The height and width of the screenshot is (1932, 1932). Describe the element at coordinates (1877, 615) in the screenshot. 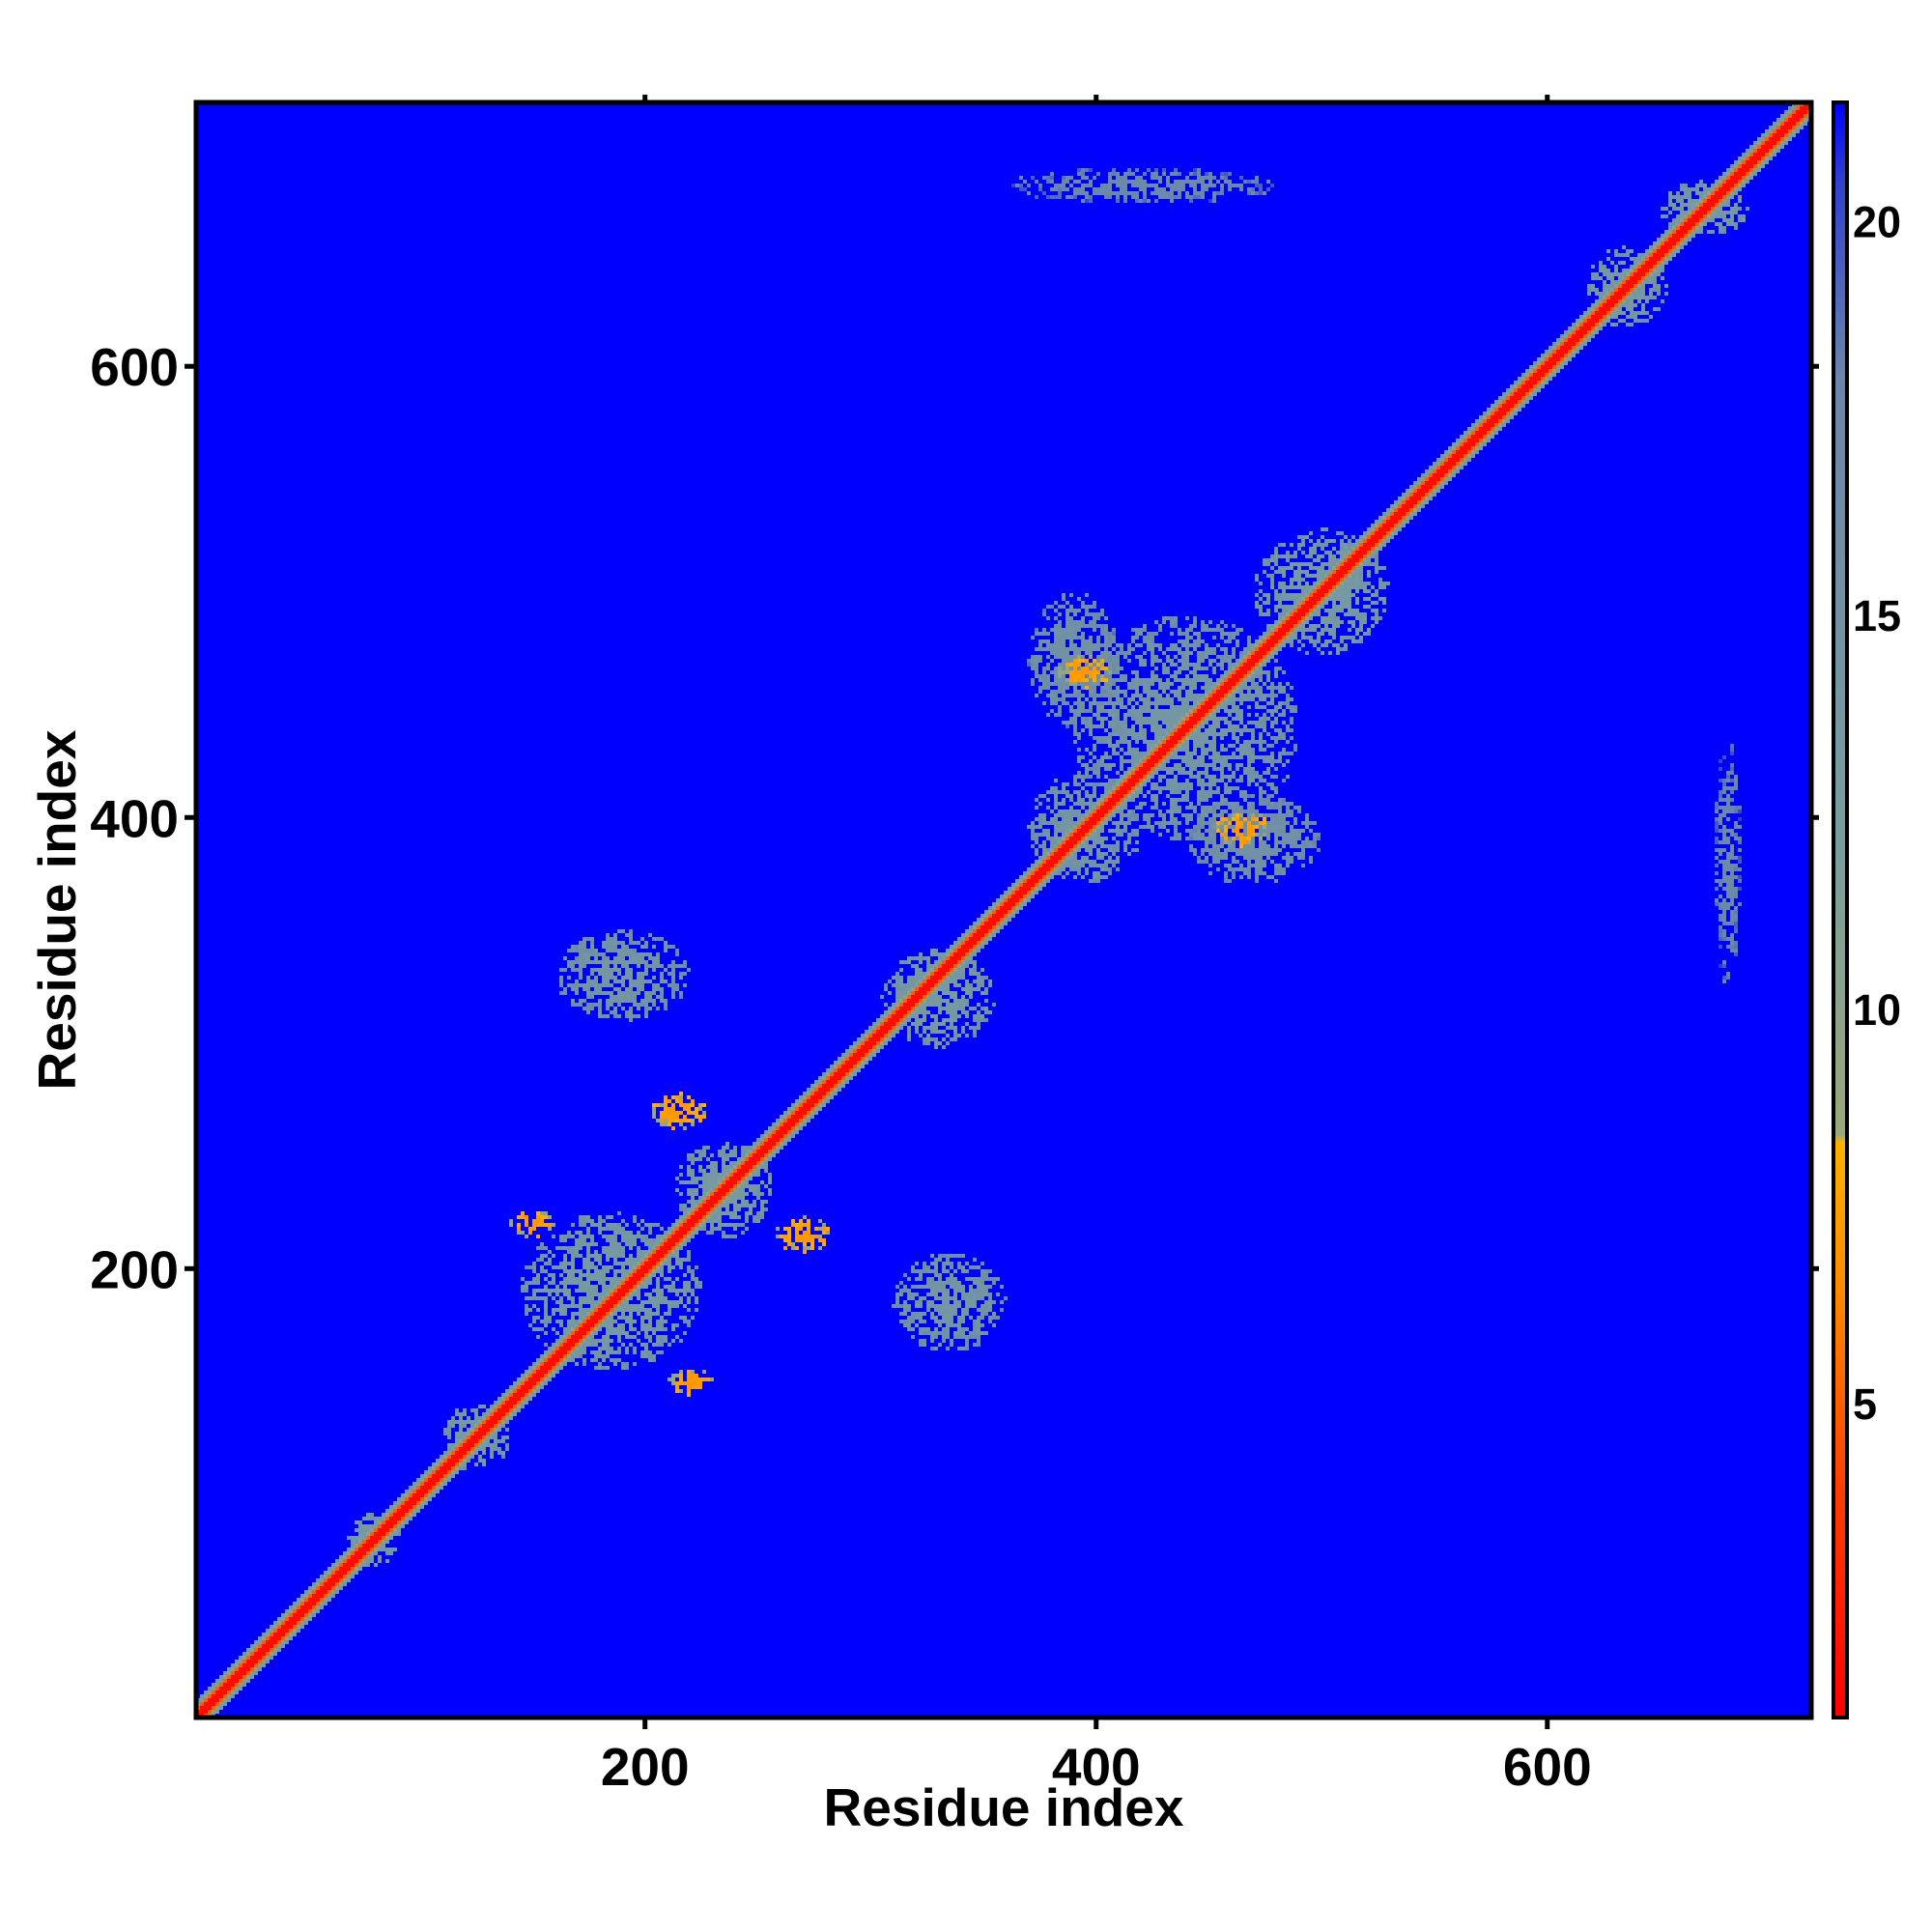

I see `colorbar-tick-label: 15` at that location.